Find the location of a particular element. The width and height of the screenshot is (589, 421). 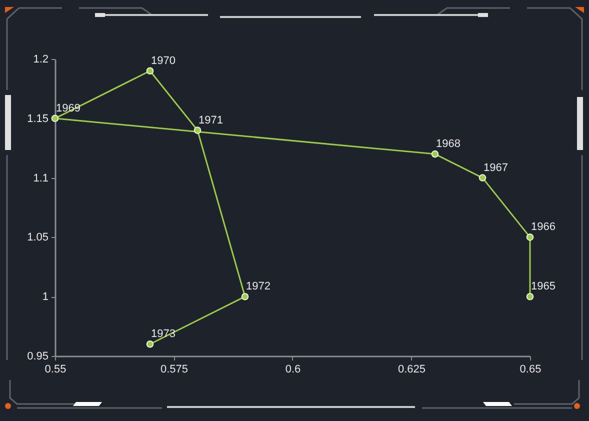

x-tick-label: 0.575 is located at coordinates (174, 370).